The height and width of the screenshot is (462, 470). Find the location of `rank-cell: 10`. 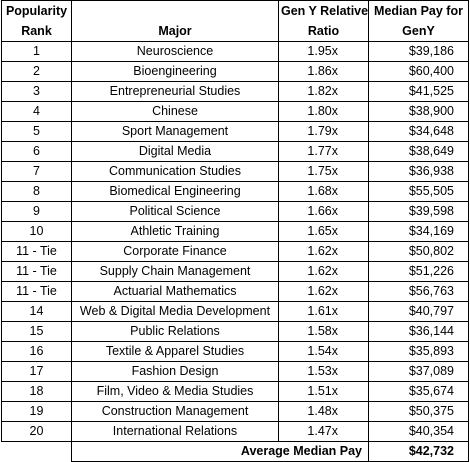

rank-cell: 10 is located at coordinates (36, 231).